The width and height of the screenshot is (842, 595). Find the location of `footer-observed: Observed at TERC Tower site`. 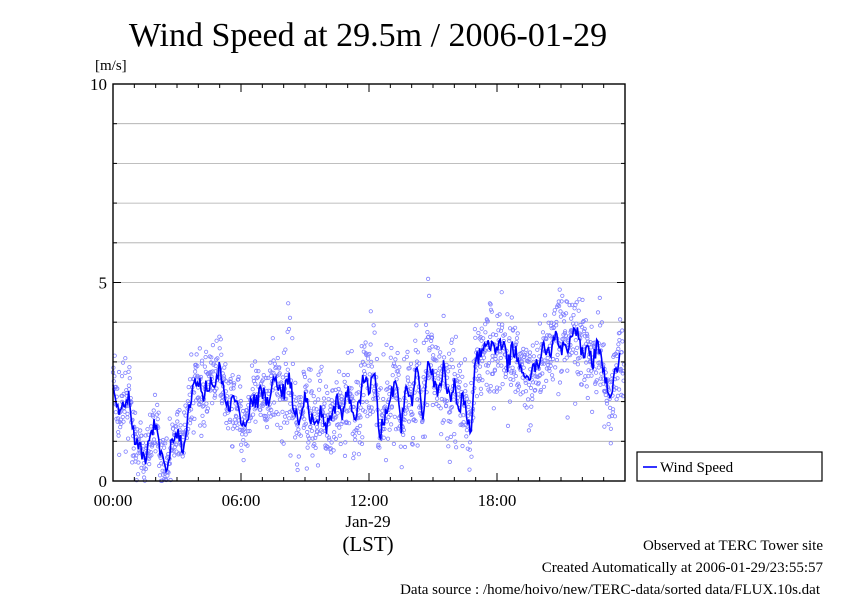

footer-observed: Observed at TERC Tower site is located at coordinates (733, 546).